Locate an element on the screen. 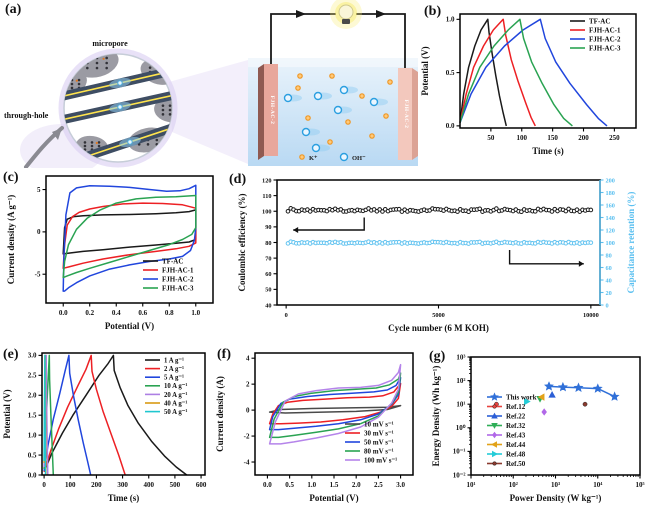  y-tick-label: 120 is located at coordinates (266, 180).